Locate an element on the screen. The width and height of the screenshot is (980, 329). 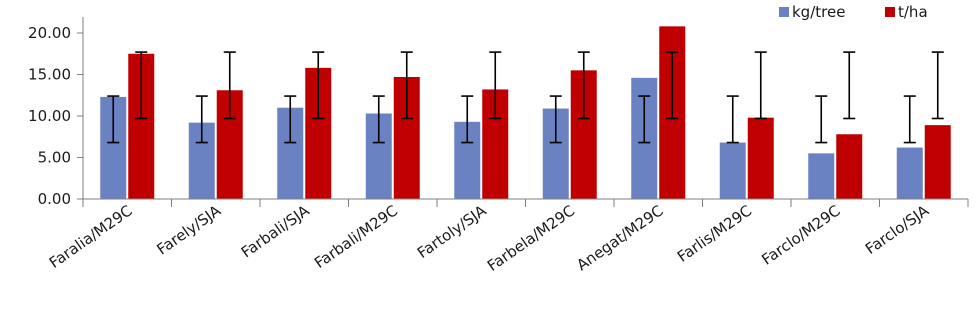
category-label: Farlis/M29C is located at coordinates (714, 234).